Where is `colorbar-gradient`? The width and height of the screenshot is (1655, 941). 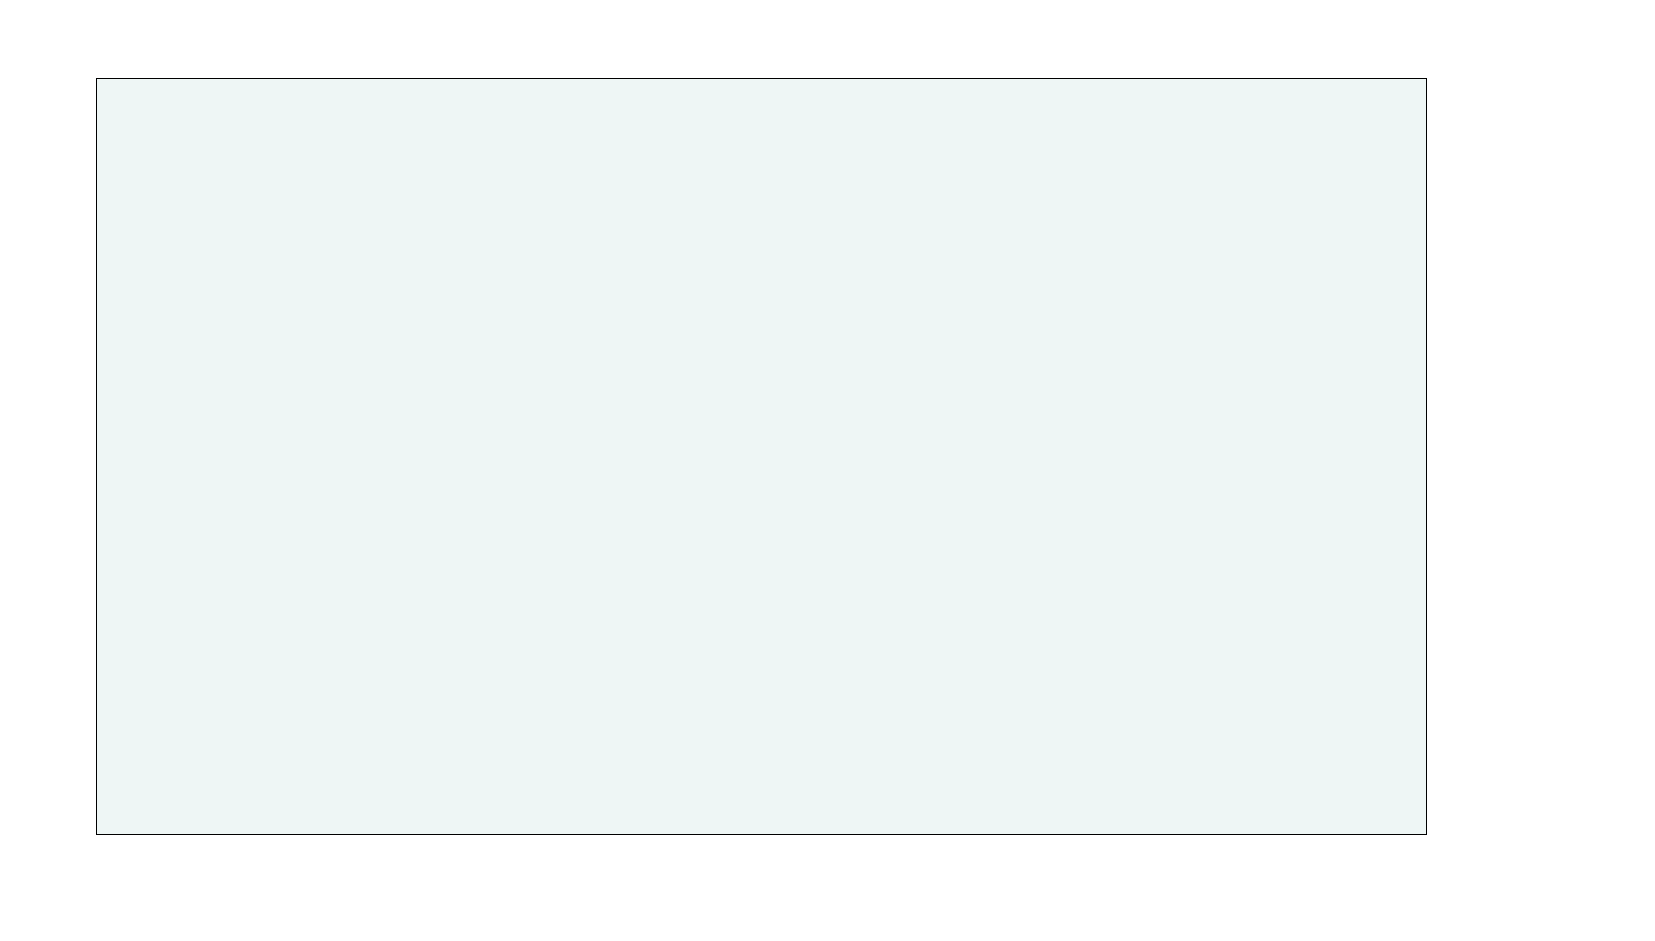 colorbar-gradient is located at coordinates (1541, 458).